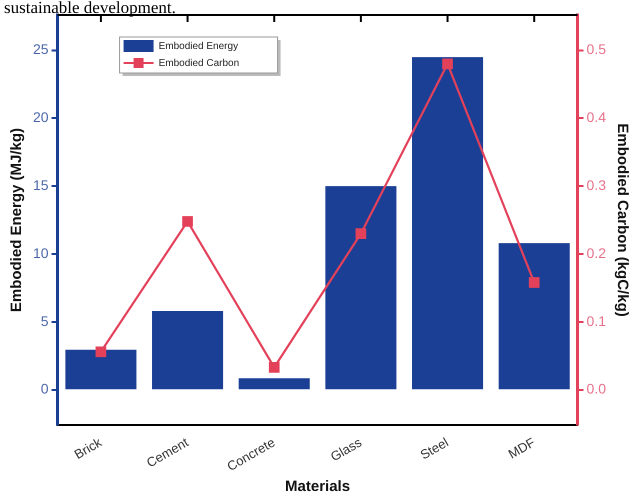 This screenshot has width=643, height=498. Describe the element at coordinates (40, 184) in the screenshot. I see `y-tick-label: 15` at that location.